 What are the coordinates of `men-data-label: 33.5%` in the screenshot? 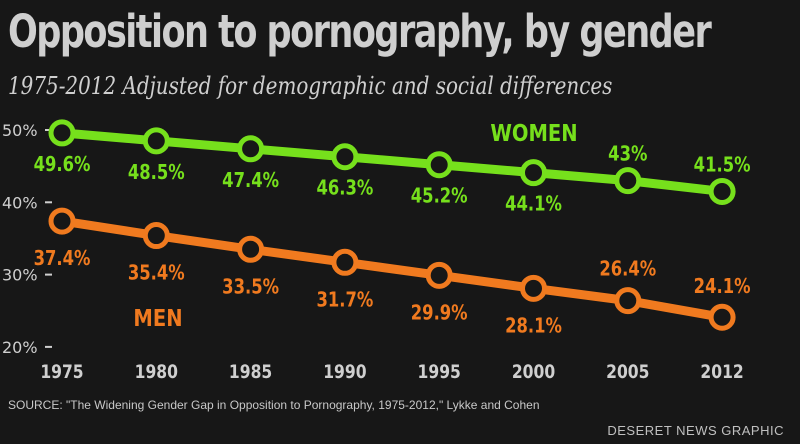 It's located at (250, 287).